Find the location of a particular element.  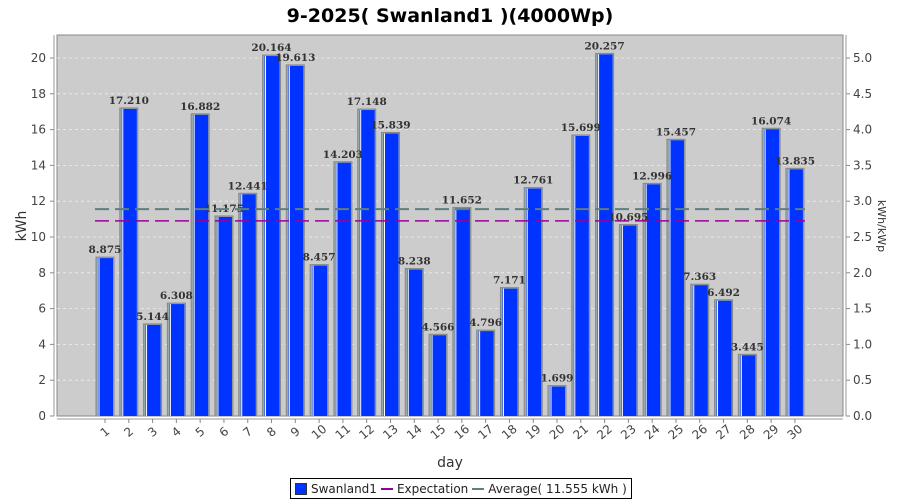

bar-value-label: 5.144 is located at coordinates (152, 317).